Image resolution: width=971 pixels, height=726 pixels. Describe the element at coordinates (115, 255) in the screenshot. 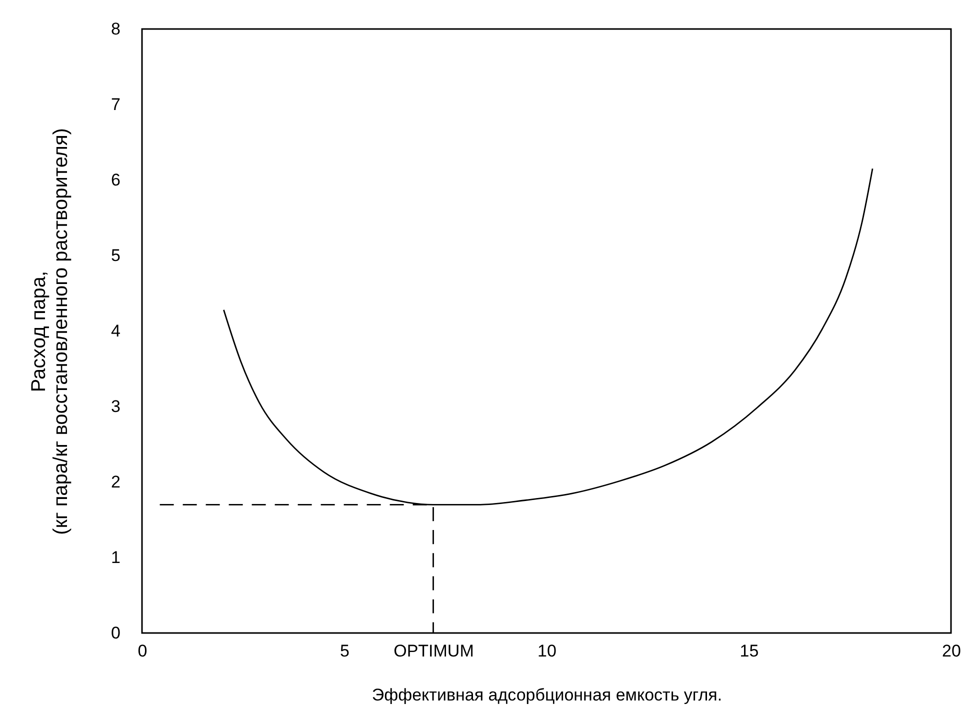

I see `y-tick-label: 5` at that location.